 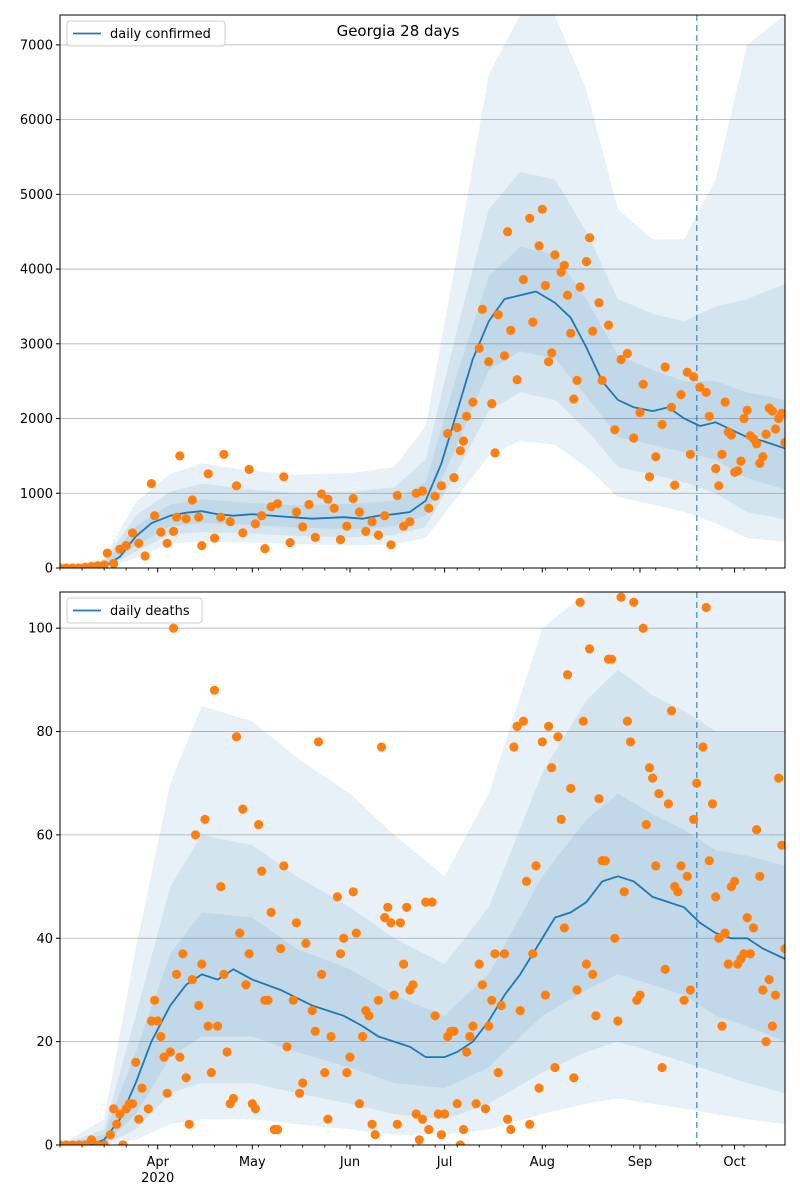 What do you see at coordinates (444, 1162) in the screenshot?
I see `x-tick-label: Jul` at bounding box center [444, 1162].